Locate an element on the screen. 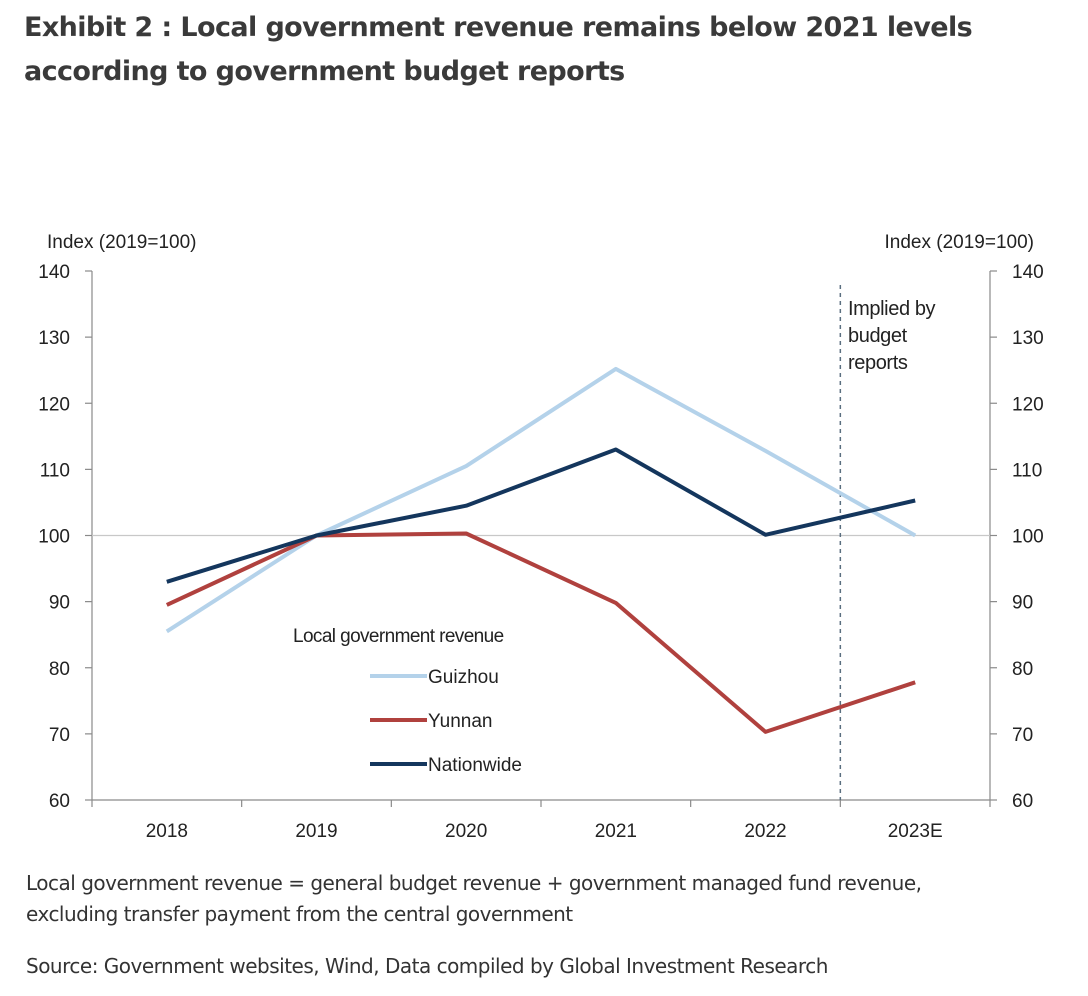 The image size is (1088, 996). x-tick-label: 2022 is located at coordinates (765, 831).